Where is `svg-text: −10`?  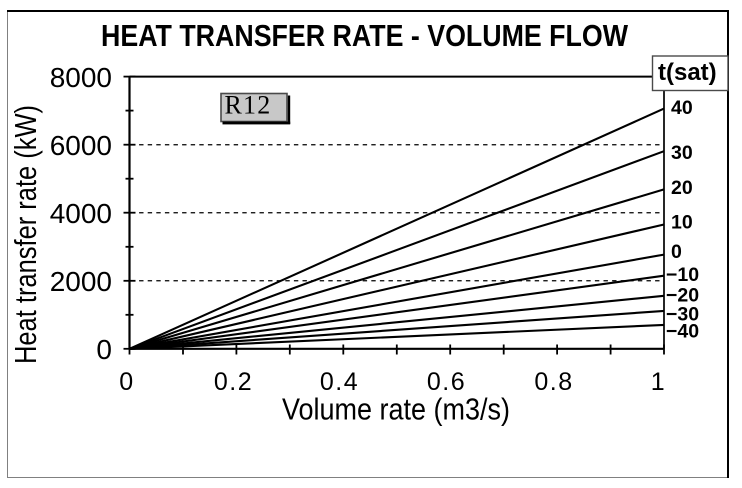 svg-text: −10 is located at coordinates (682, 275).